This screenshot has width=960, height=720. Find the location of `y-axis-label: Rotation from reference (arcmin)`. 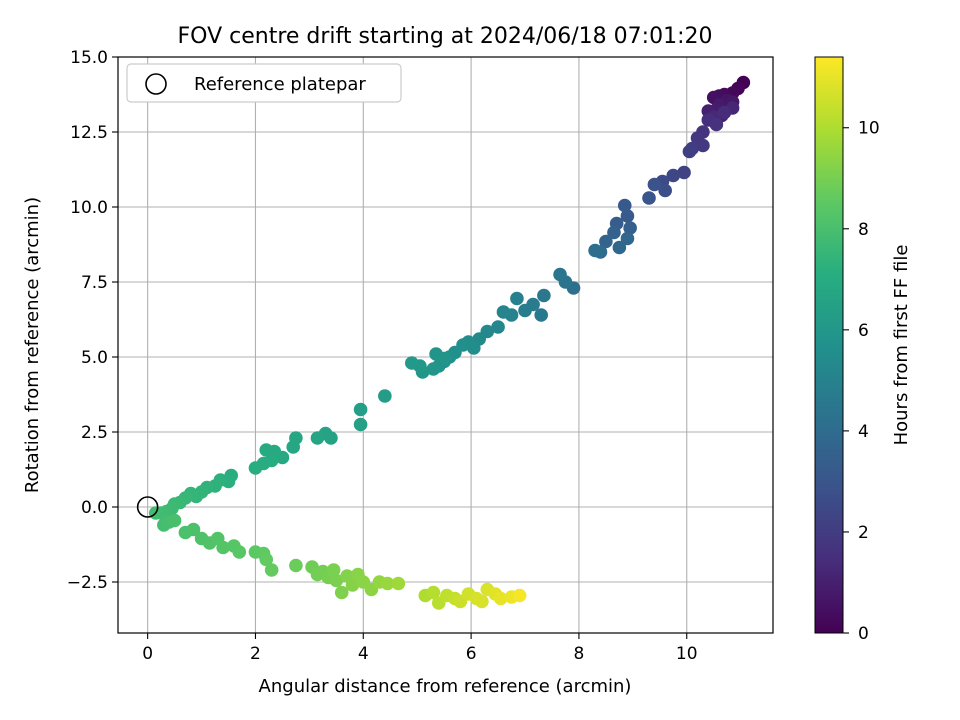

y-axis-label: Rotation from reference (arcmin) is located at coordinates (32, 345).